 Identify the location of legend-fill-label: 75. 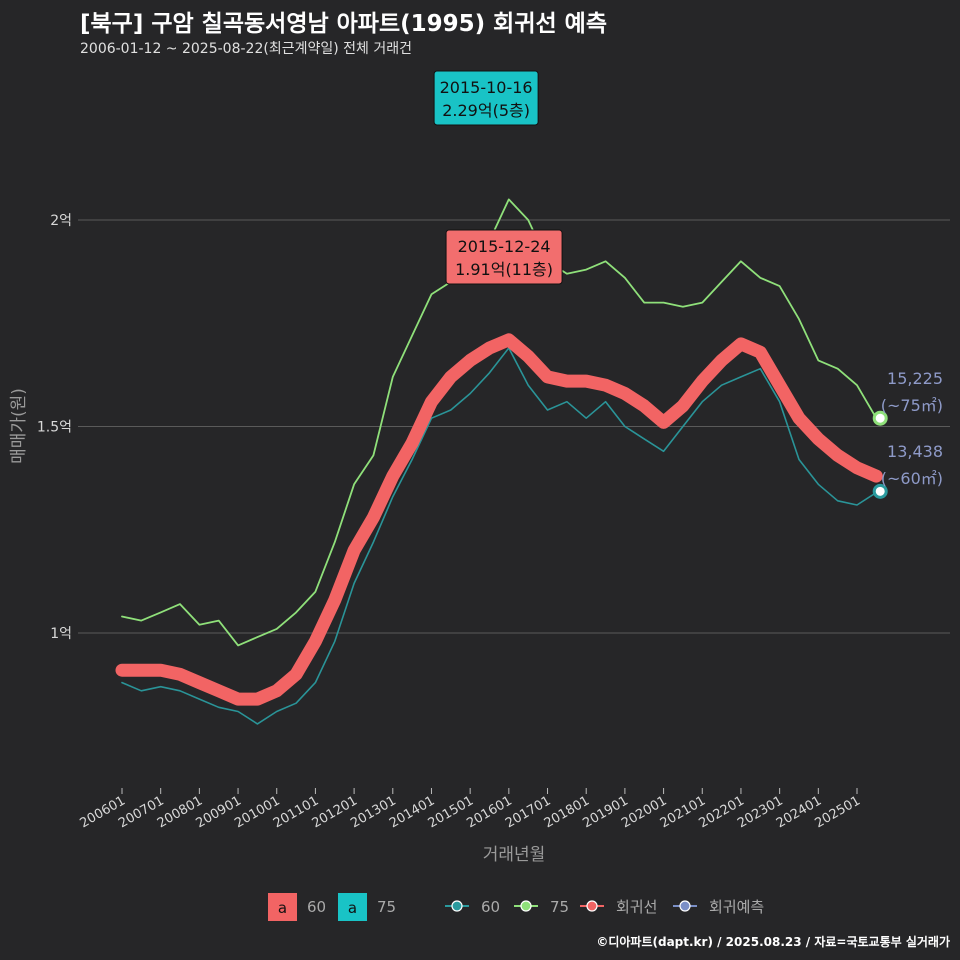
(386, 907).